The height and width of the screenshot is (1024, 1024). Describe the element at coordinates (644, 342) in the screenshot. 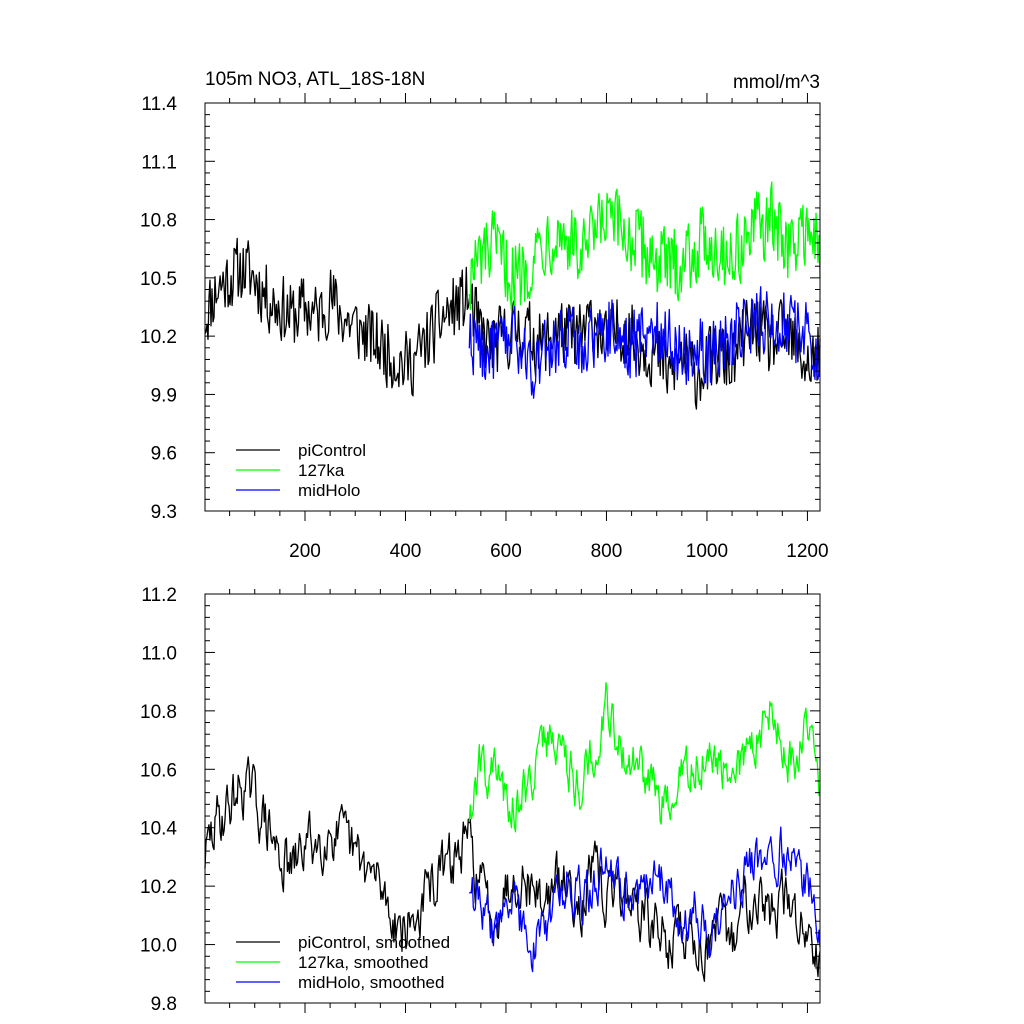

I see `series-line-midholo` at that location.